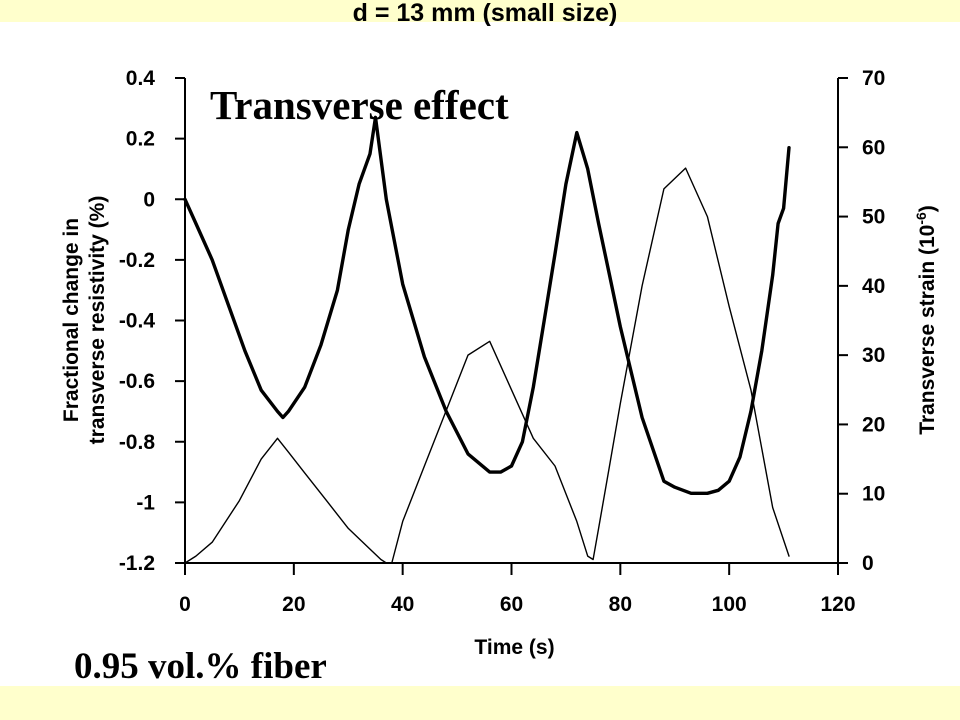  Describe the element at coordinates (873, 286) in the screenshot. I see `right-tick-label: 40` at that location.